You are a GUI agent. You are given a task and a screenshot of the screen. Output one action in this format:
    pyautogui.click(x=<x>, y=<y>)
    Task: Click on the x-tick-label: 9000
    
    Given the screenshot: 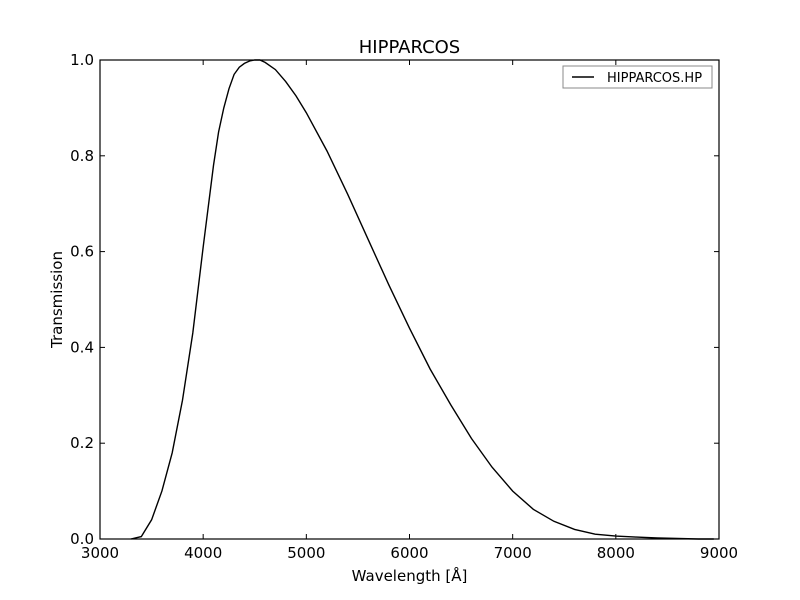 What is the action you would take?
    pyautogui.click(x=719, y=553)
    